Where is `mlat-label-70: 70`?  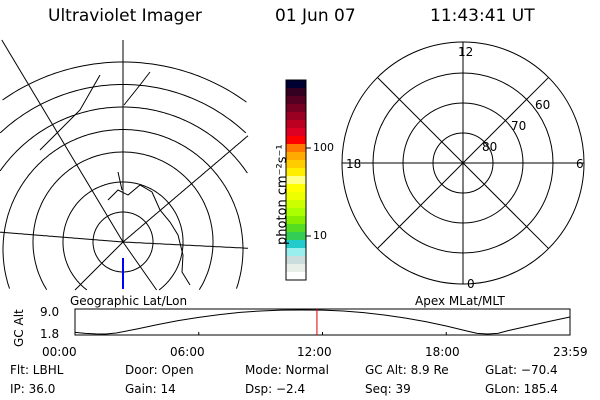 mlat-label-70: 70 is located at coordinates (519, 126).